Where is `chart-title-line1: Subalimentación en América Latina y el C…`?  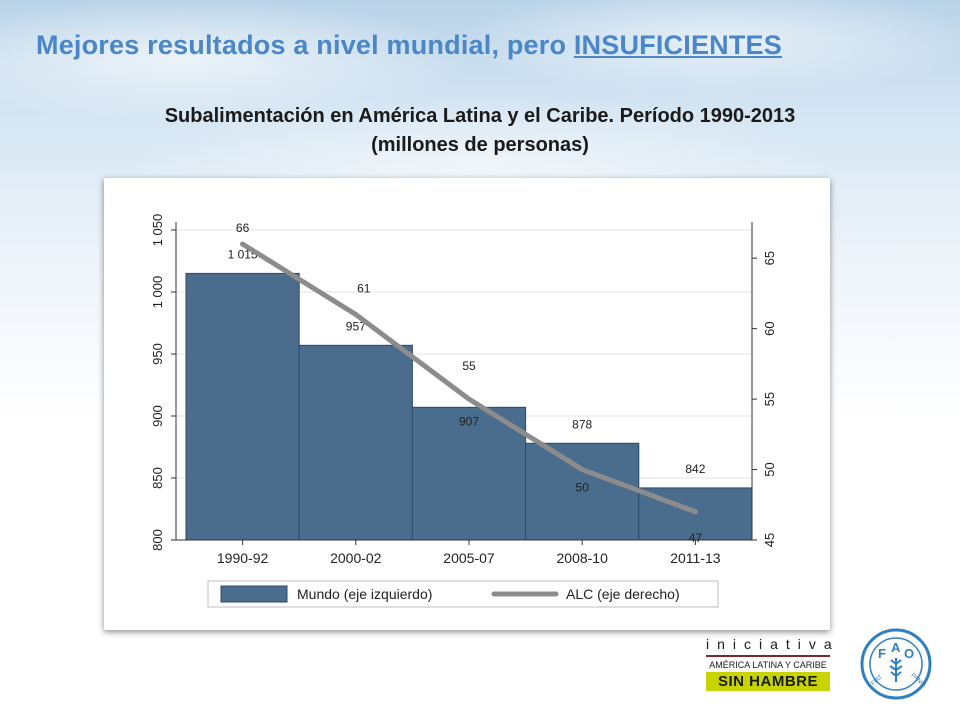 chart-title-line1: Subalimentación en América Latina y el C… is located at coordinates (480, 116).